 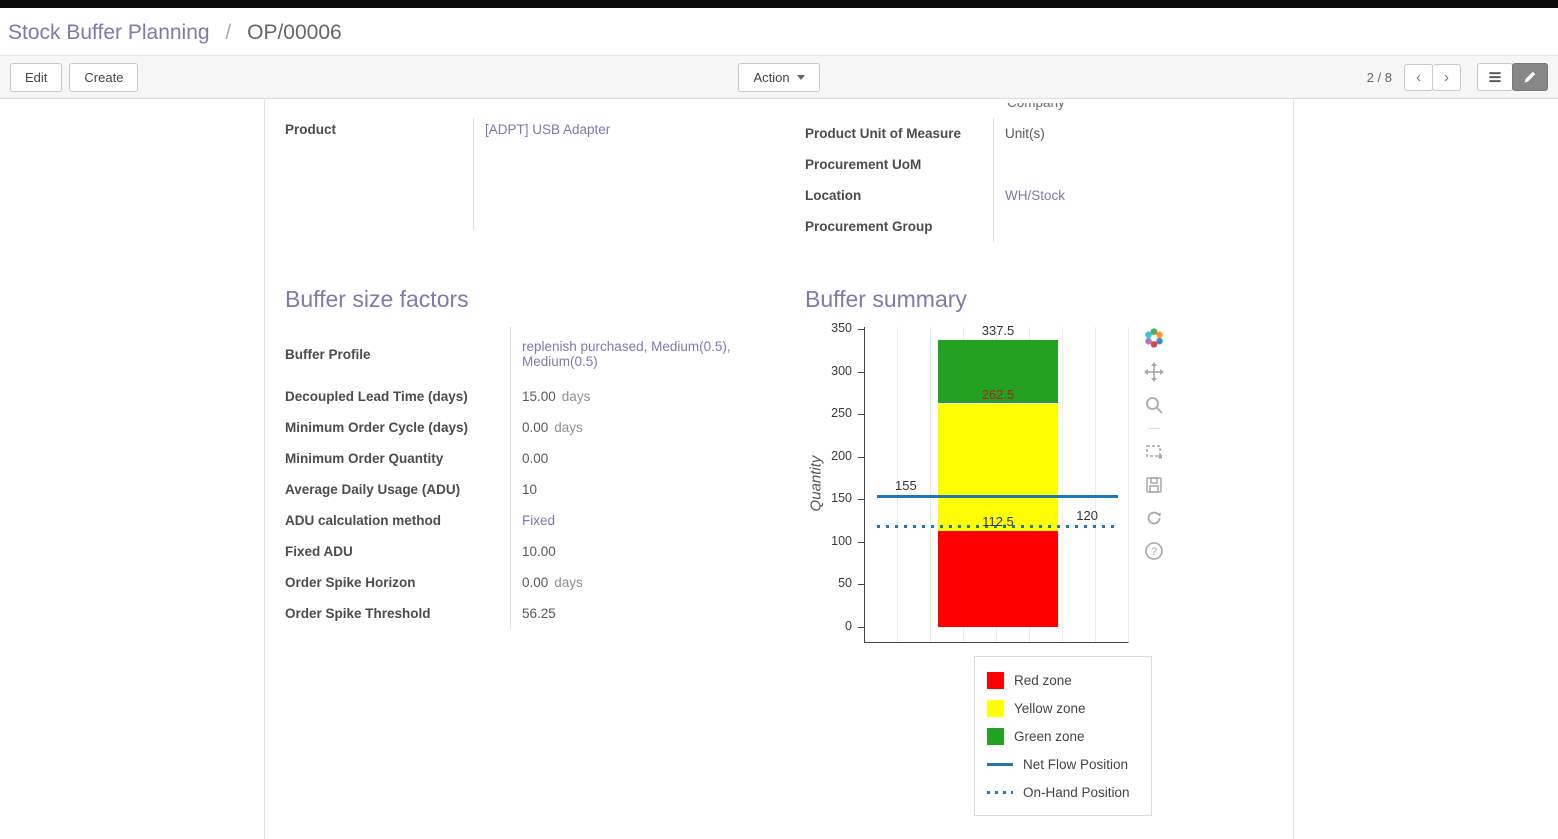 What do you see at coordinates (515, 582) in the screenshot?
I see `field-order-spike-horizon: Order Spike Horizon 0.00 days` at bounding box center [515, 582].